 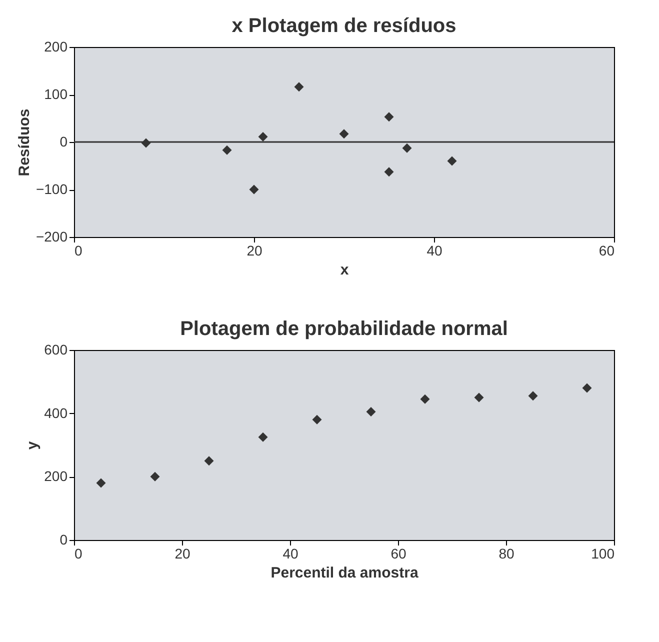 What do you see at coordinates (345, 270) in the screenshot?
I see `x-axis-title: x` at bounding box center [345, 270].